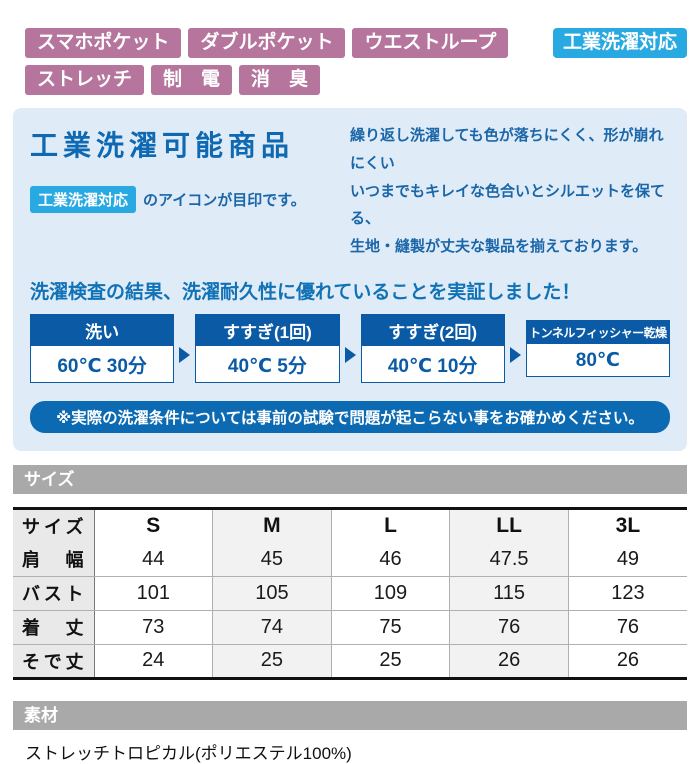  I want to click on row-label-bust: バスト, so click(54, 593).